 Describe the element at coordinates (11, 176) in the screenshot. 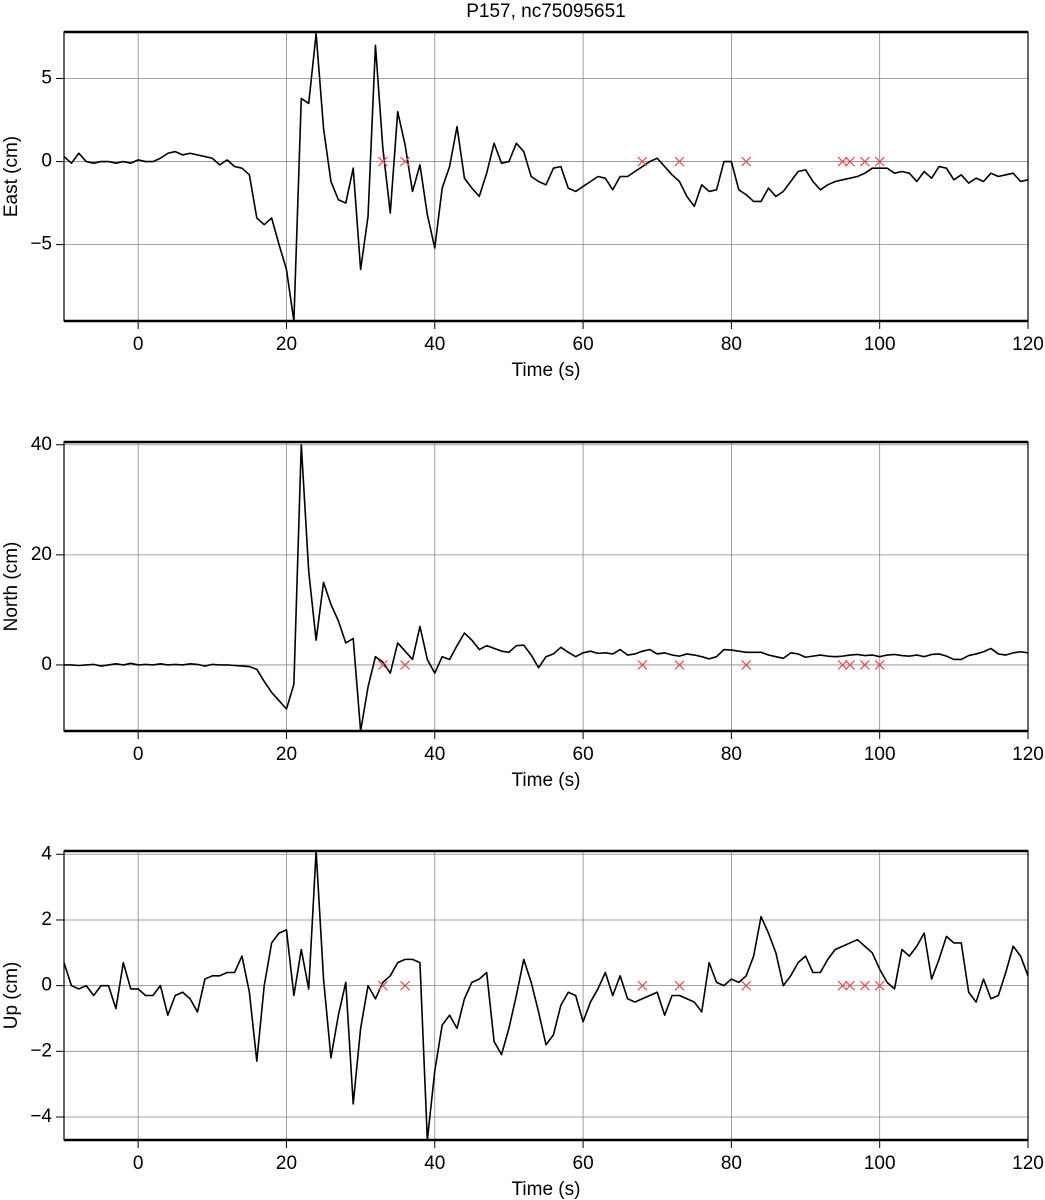

I see `y-axis-label: East (cm)` at that location.